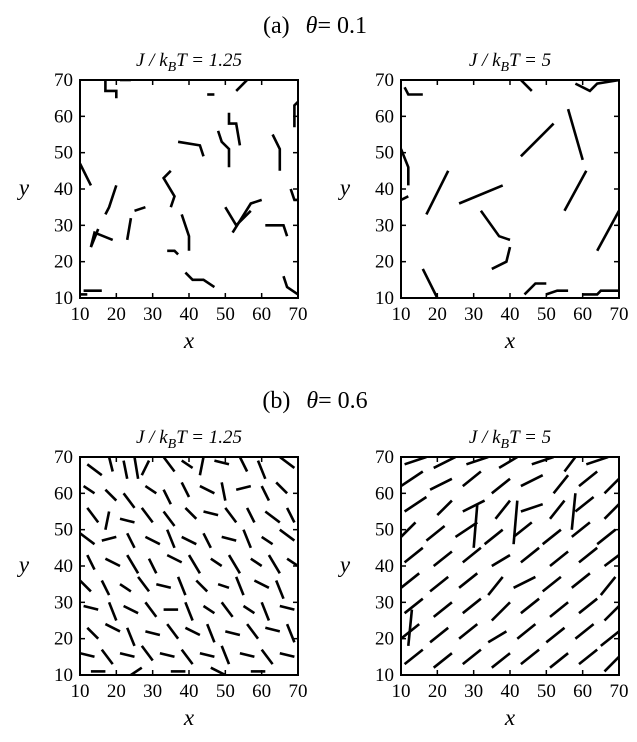 Image resolution: width=637 pixels, height=742 pixels. I want to click on x-tick-label: 50, so click(546, 691).